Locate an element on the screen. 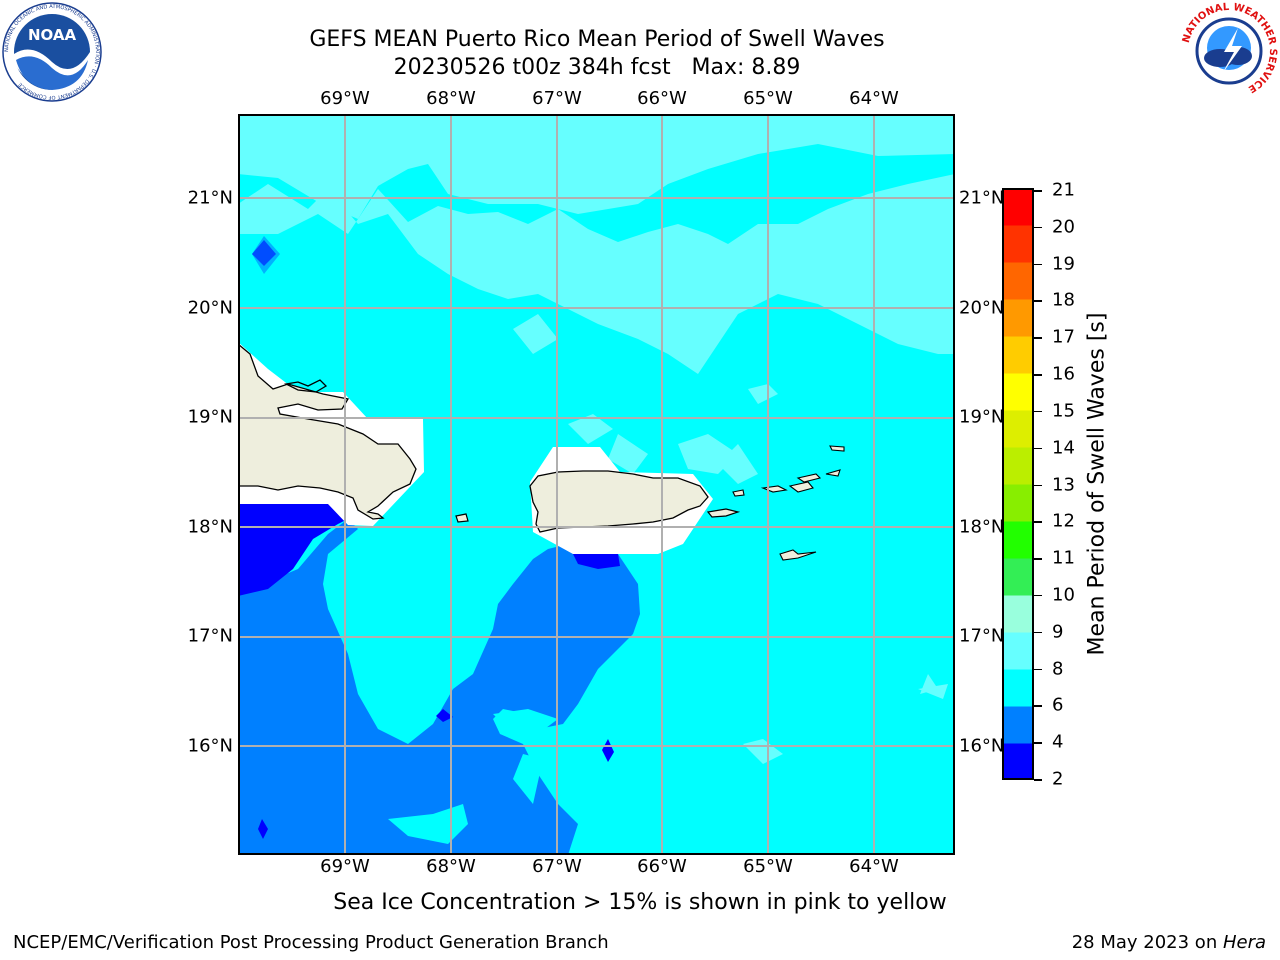 This screenshot has height=960, width=1280. lat-label-right-19n: 19°N is located at coordinates (982, 417).